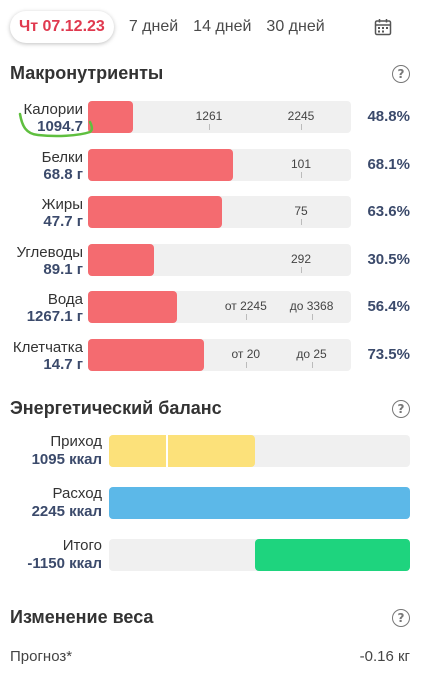 The width and height of the screenshot is (424, 680). I want to click on macro-row: Клетчатка 14.7 г от 20 до 25 73.5%, so click(212, 356).